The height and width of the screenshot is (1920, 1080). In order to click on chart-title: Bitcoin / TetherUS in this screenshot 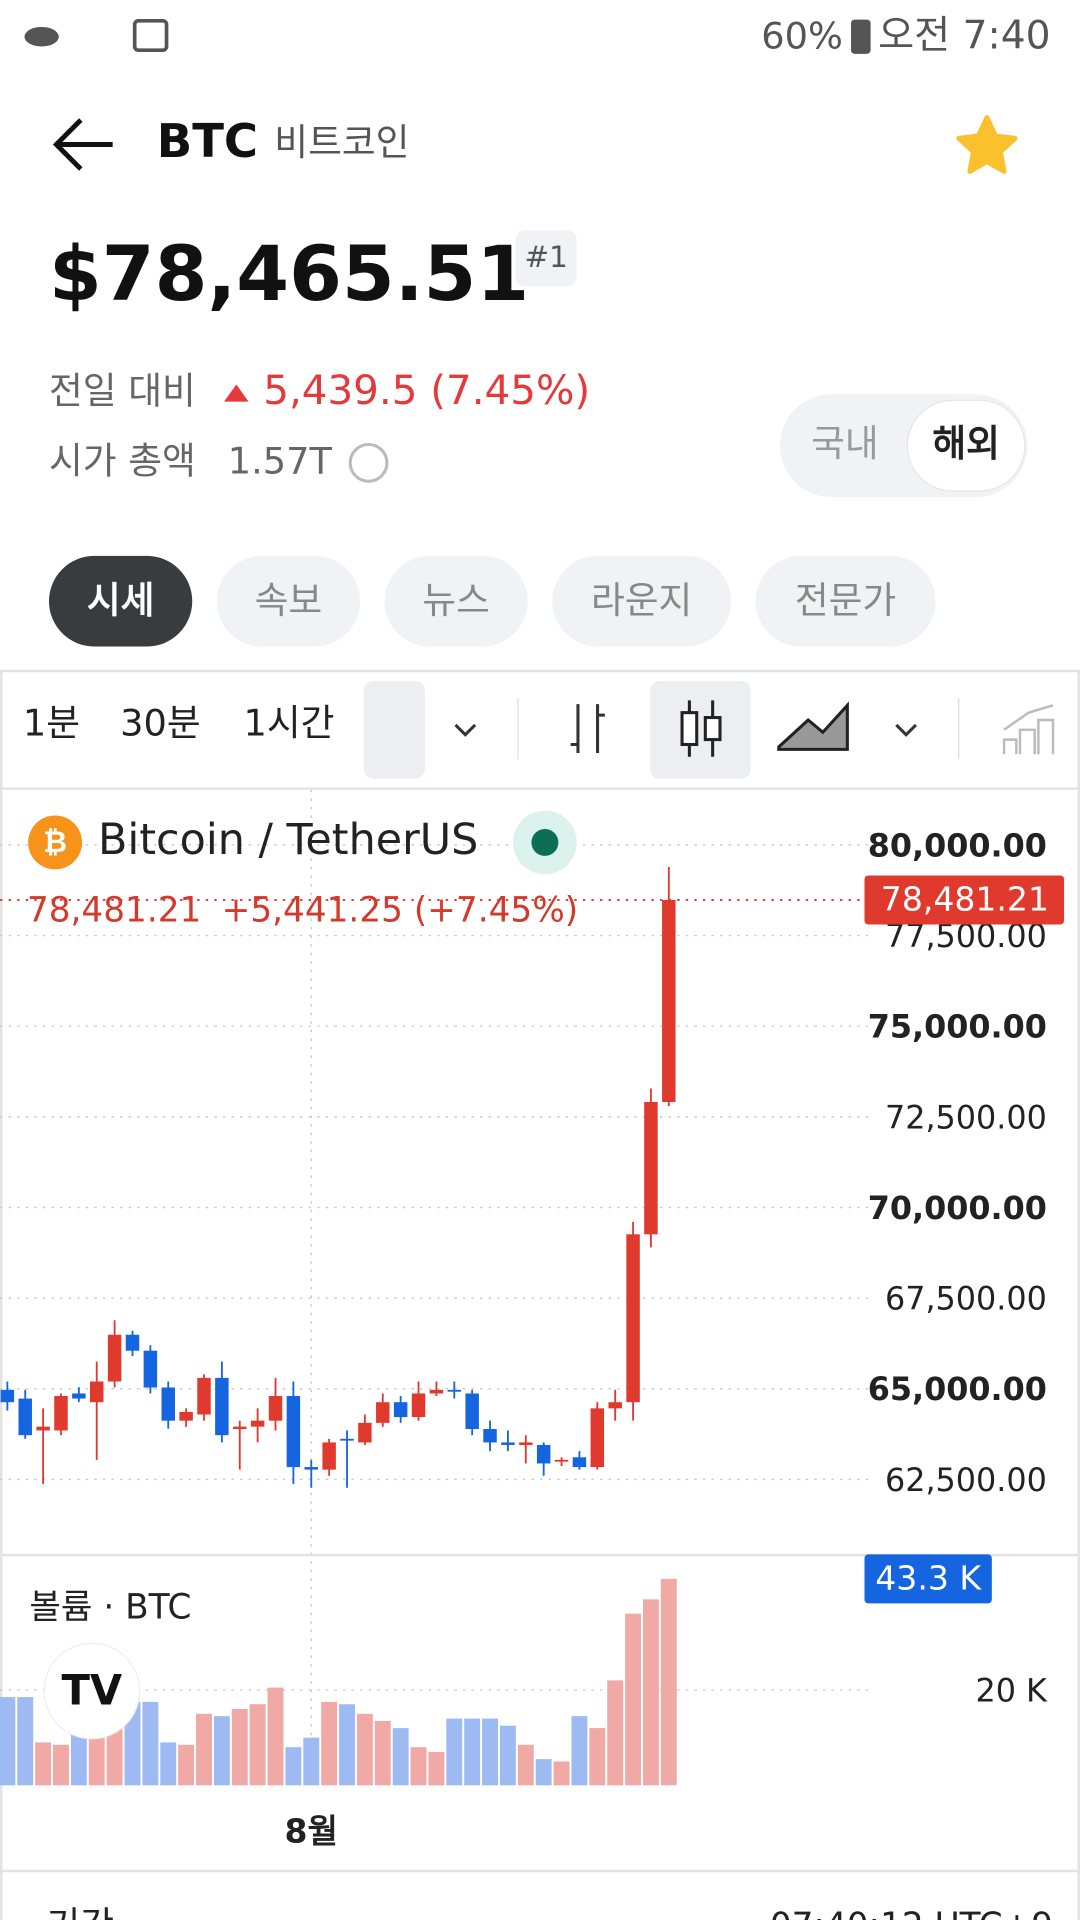, I will do `click(288, 840)`.